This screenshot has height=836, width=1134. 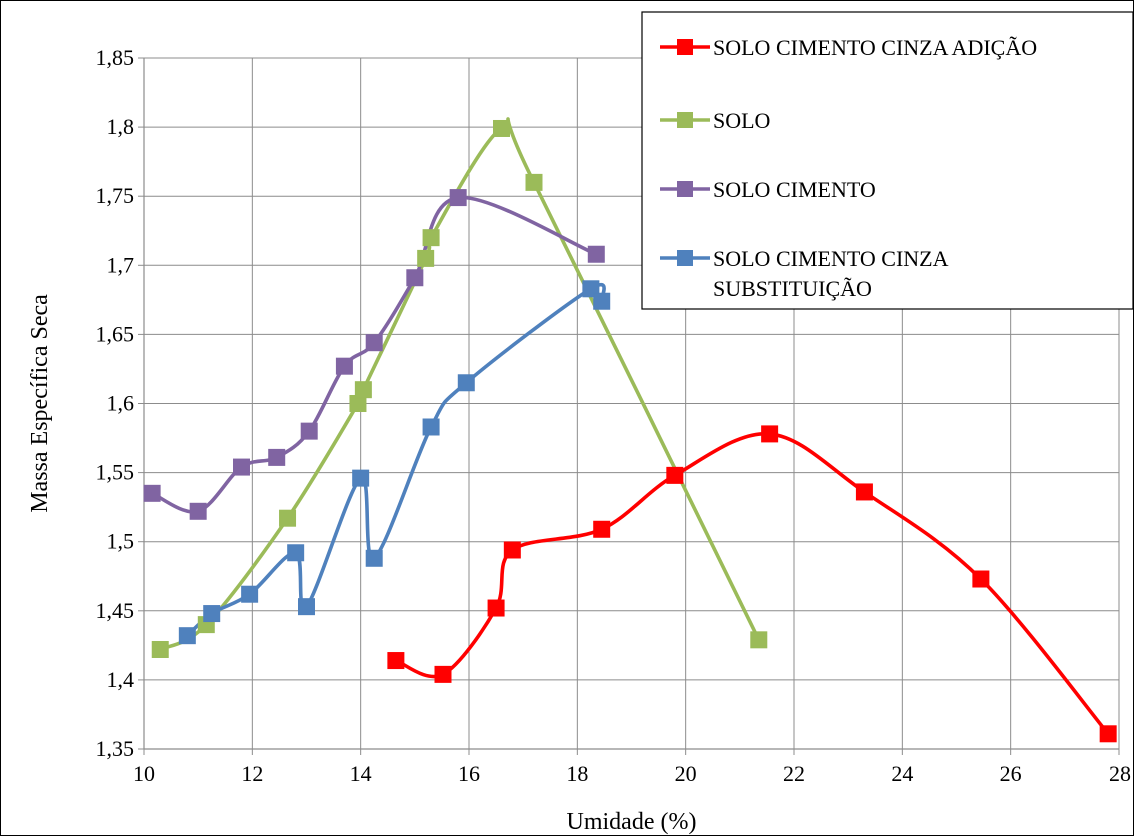 What do you see at coordinates (121, 679) in the screenshot?
I see `y-tick-label: 1,4` at bounding box center [121, 679].